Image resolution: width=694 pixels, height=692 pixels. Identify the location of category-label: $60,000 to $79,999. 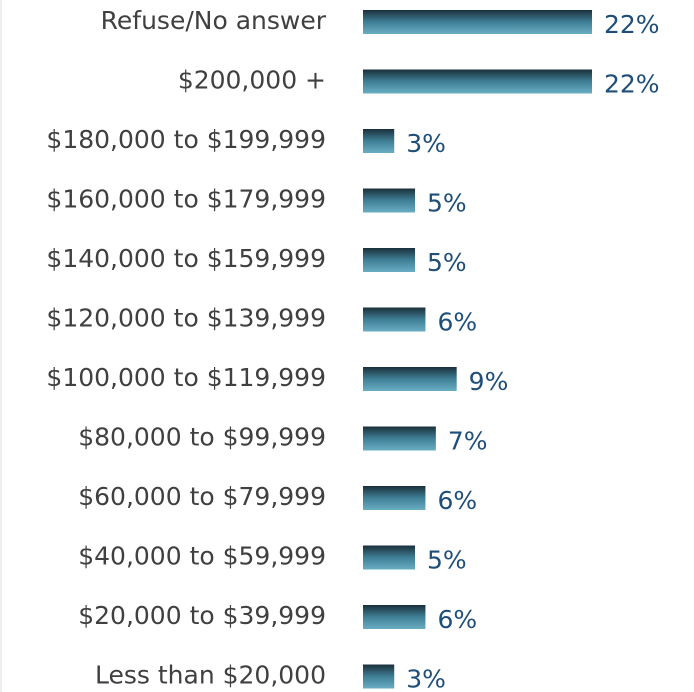
(202, 496).